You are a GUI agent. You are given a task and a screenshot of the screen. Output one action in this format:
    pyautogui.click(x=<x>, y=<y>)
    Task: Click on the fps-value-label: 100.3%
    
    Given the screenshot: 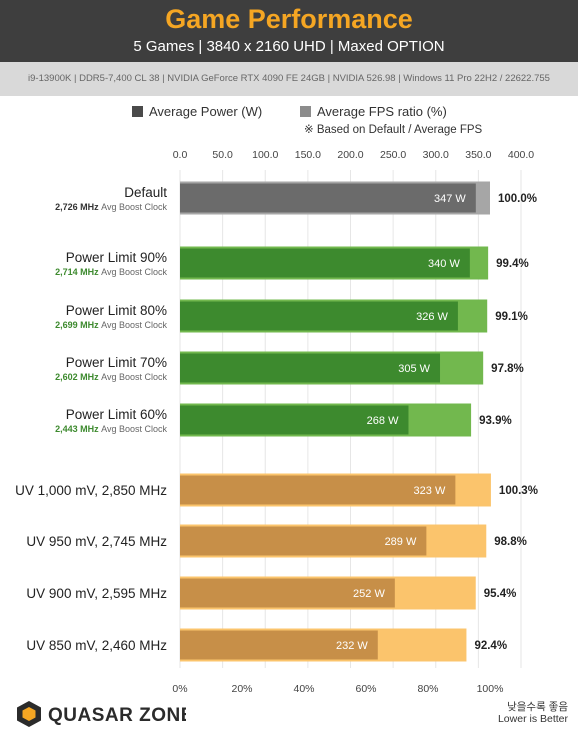 What is the action you would take?
    pyautogui.click(x=518, y=491)
    